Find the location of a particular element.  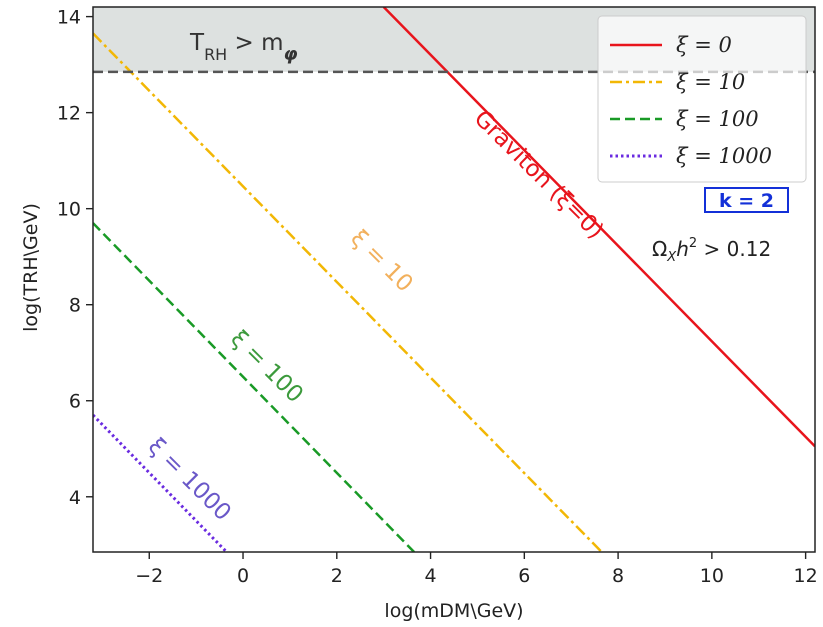

x-tick-label: 4 is located at coordinates (431, 576).